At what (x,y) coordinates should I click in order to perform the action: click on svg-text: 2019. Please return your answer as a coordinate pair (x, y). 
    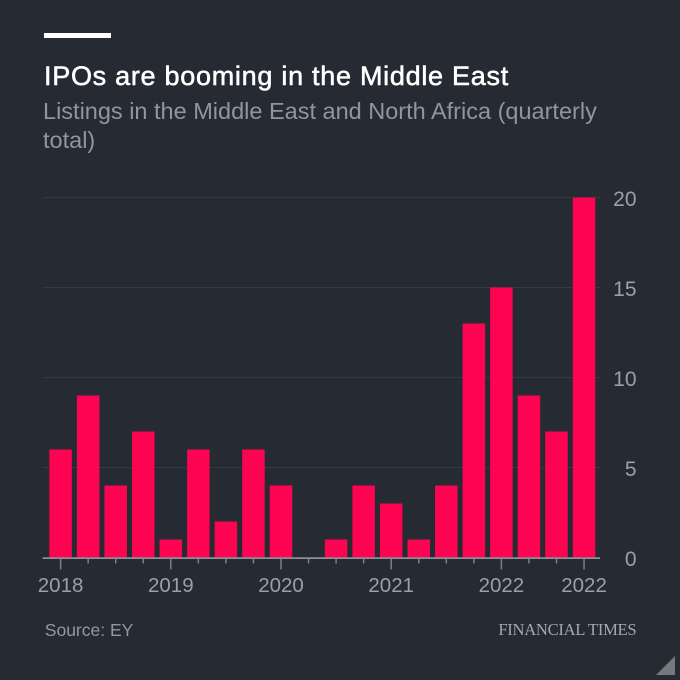
    Looking at the image, I should click on (171, 585).